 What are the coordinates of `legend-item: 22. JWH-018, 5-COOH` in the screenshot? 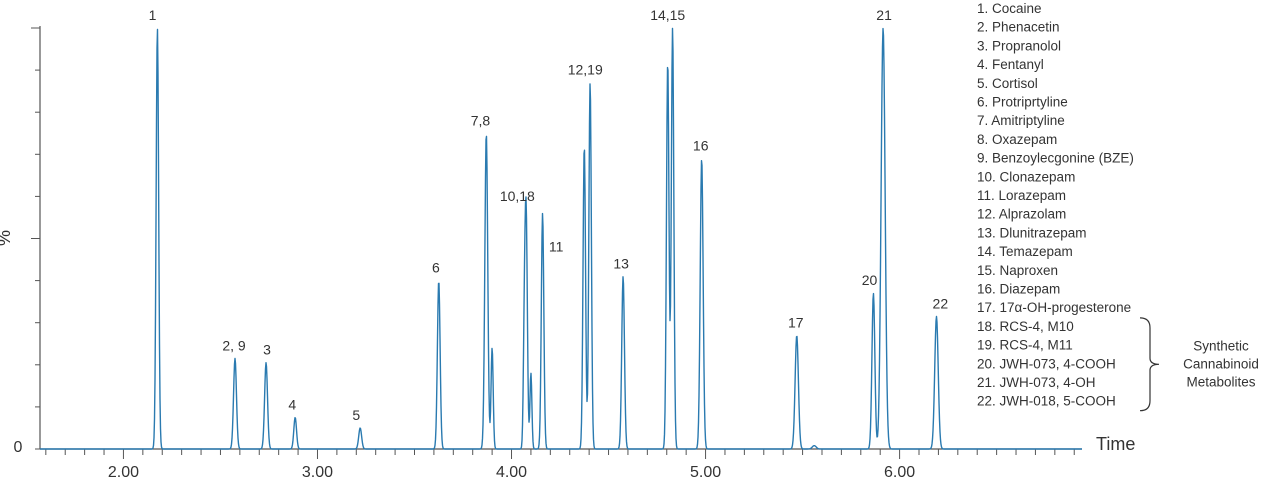 It's located at (1046, 401).